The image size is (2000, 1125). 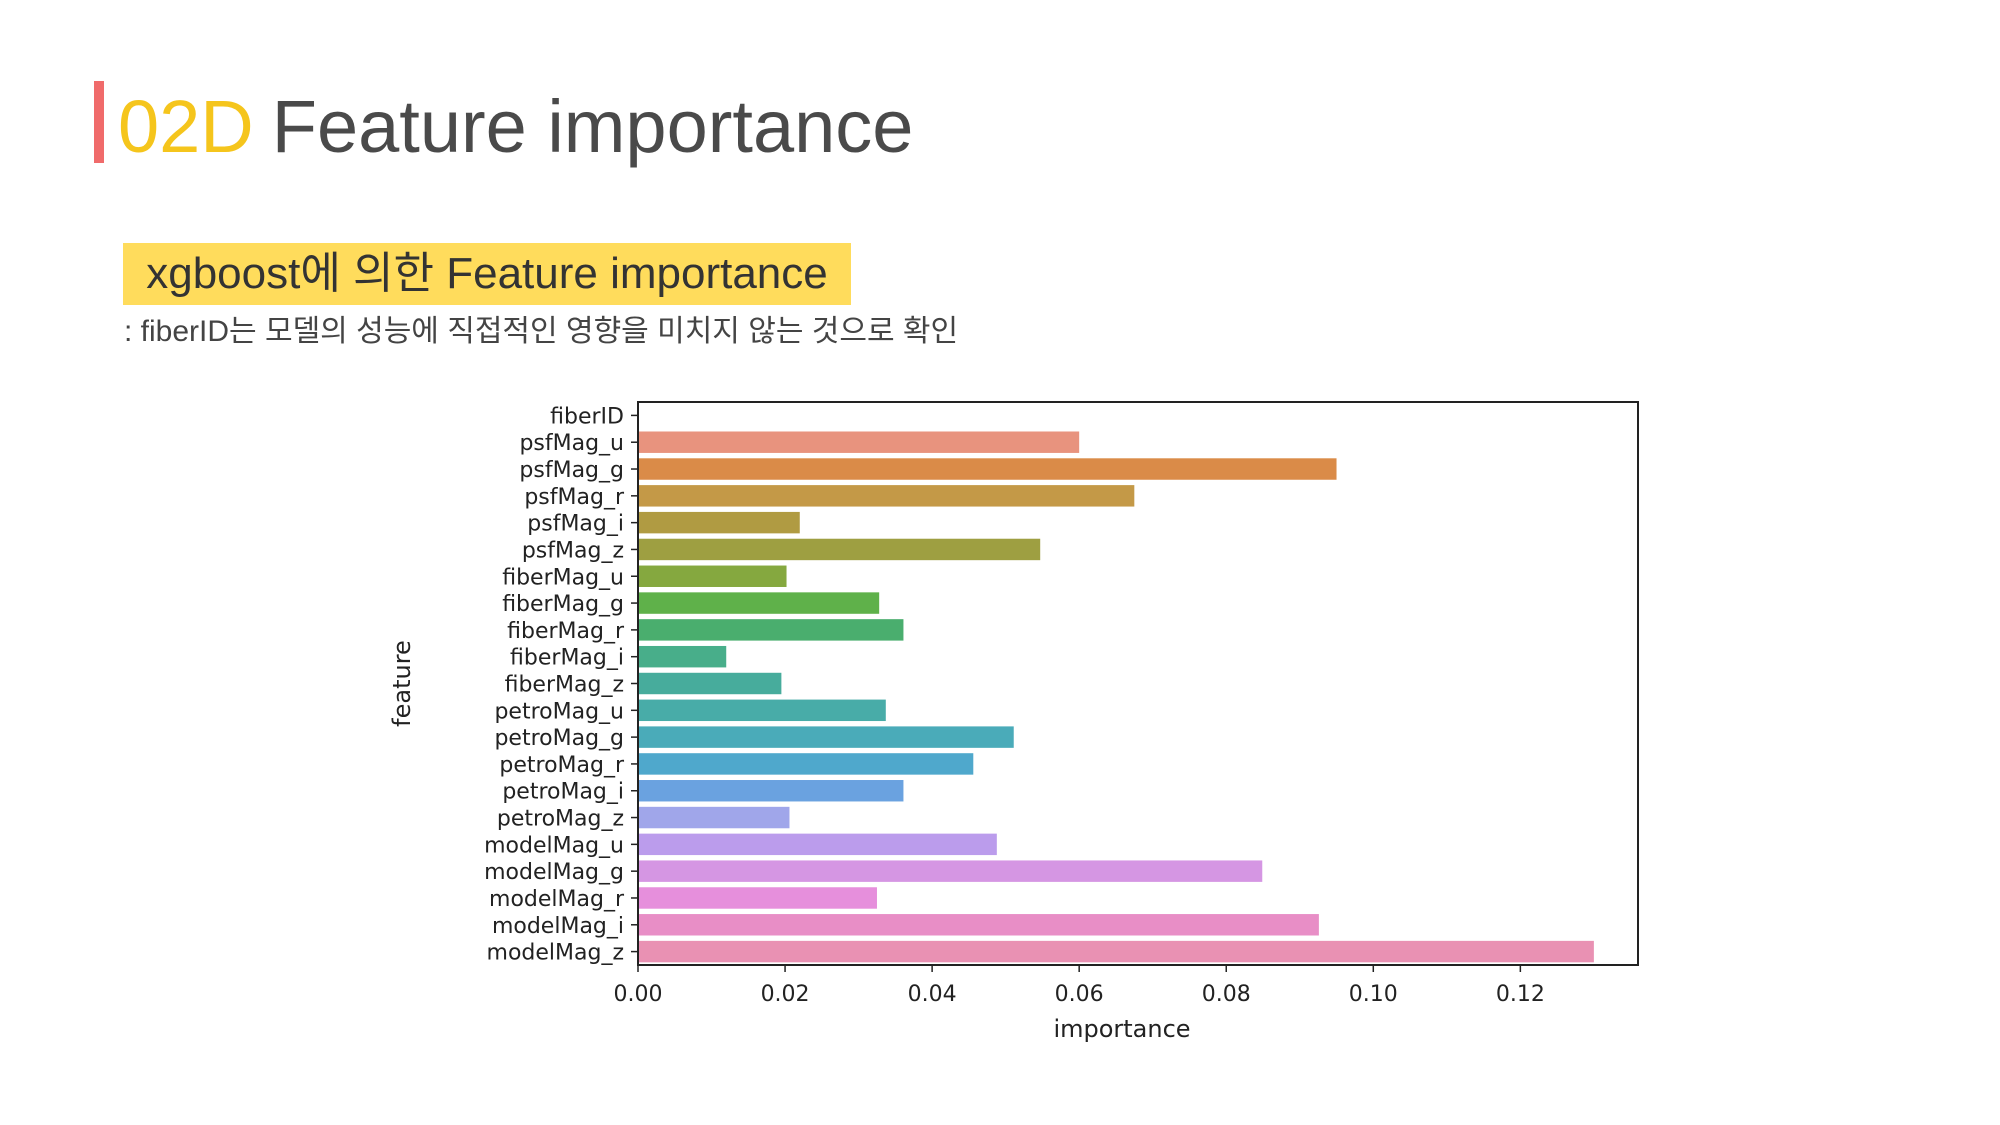 I want to click on y-tick-label-petroMag_g: petroMag_g, so click(x=559, y=738).